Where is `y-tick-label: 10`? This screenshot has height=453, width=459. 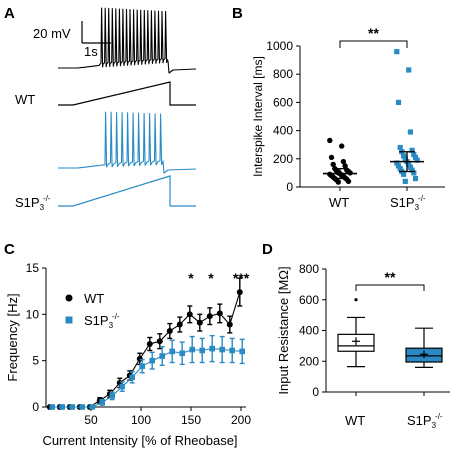
y-tick-label: 10 is located at coordinates (33, 314).